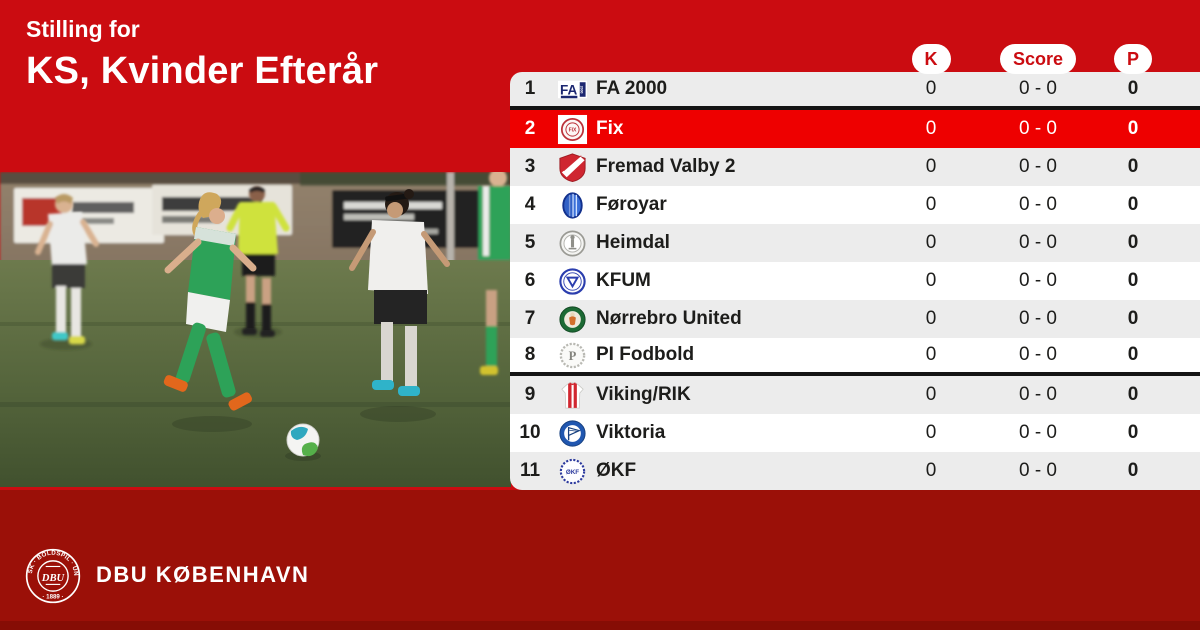  Describe the element at coordinates (855, 357) in the screenshot. I see `table-row: 8 P PI Fodbold 0 0 - 0 0` at that location.